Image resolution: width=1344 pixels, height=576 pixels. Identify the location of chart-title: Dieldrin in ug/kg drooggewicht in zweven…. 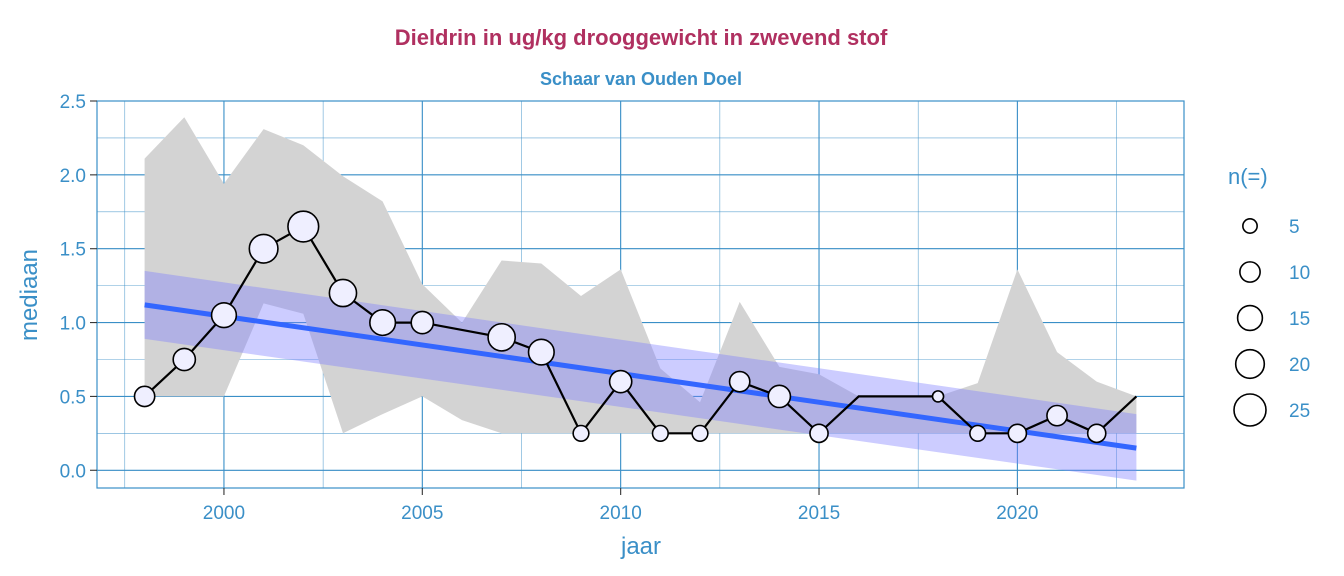
(641, 37).